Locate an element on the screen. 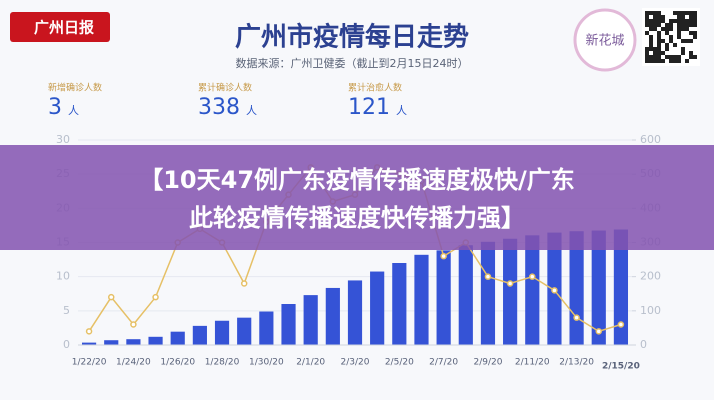  y-tick-label: 5 is located at coordinates (66, 310).